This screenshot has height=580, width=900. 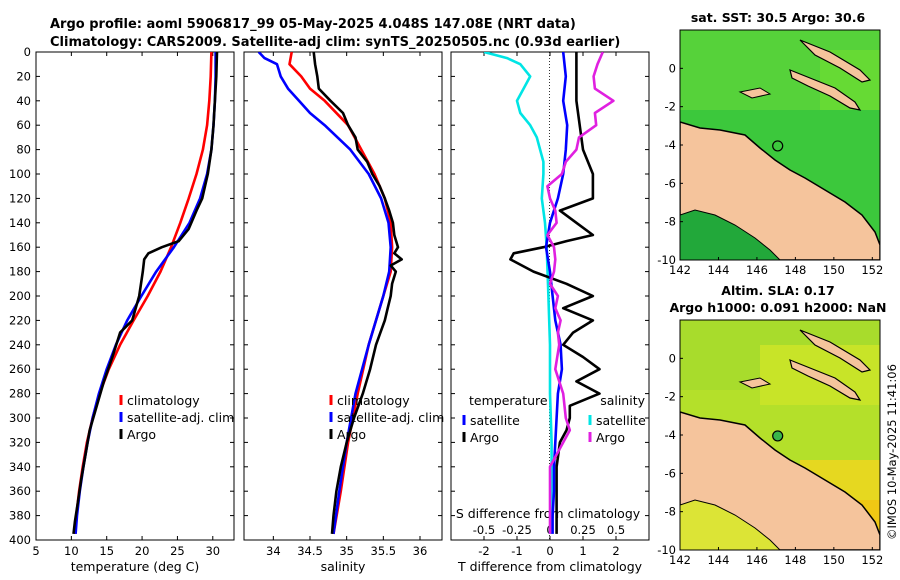 I want to click on depth-tick-label: 320, so click(x=20, y=442).